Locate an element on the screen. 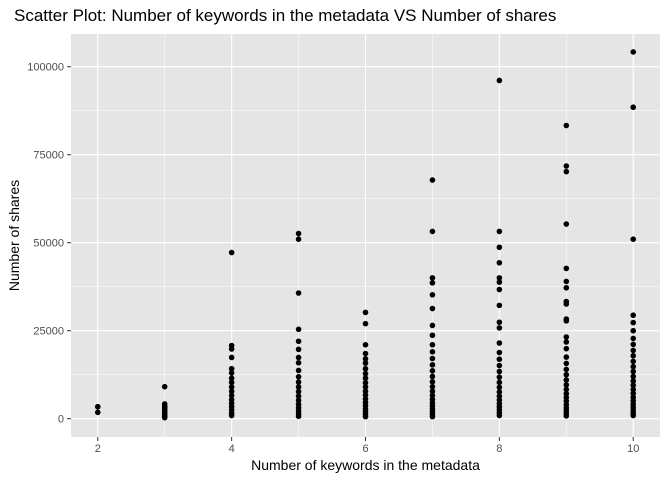  x-axis-ticks: 2 4 6 8 10 is located at coordinates (367, 446).